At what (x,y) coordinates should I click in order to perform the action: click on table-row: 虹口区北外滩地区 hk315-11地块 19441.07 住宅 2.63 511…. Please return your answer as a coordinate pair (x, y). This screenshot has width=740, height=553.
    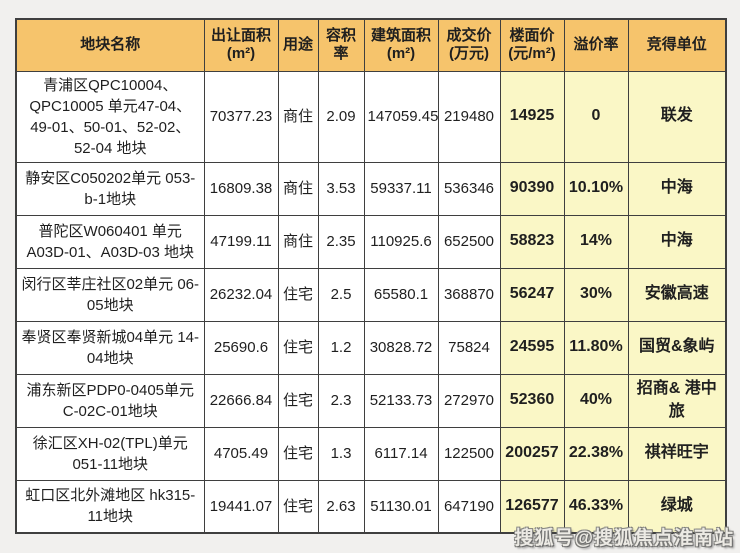
    Looking at the image, I should click on (371, 506).